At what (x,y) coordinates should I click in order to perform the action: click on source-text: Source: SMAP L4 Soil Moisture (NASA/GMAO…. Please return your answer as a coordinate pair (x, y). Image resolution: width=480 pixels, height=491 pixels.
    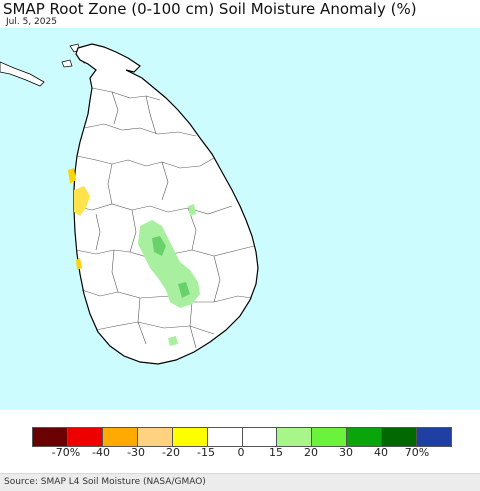
    Looking at the image, I should click on (105, 482).